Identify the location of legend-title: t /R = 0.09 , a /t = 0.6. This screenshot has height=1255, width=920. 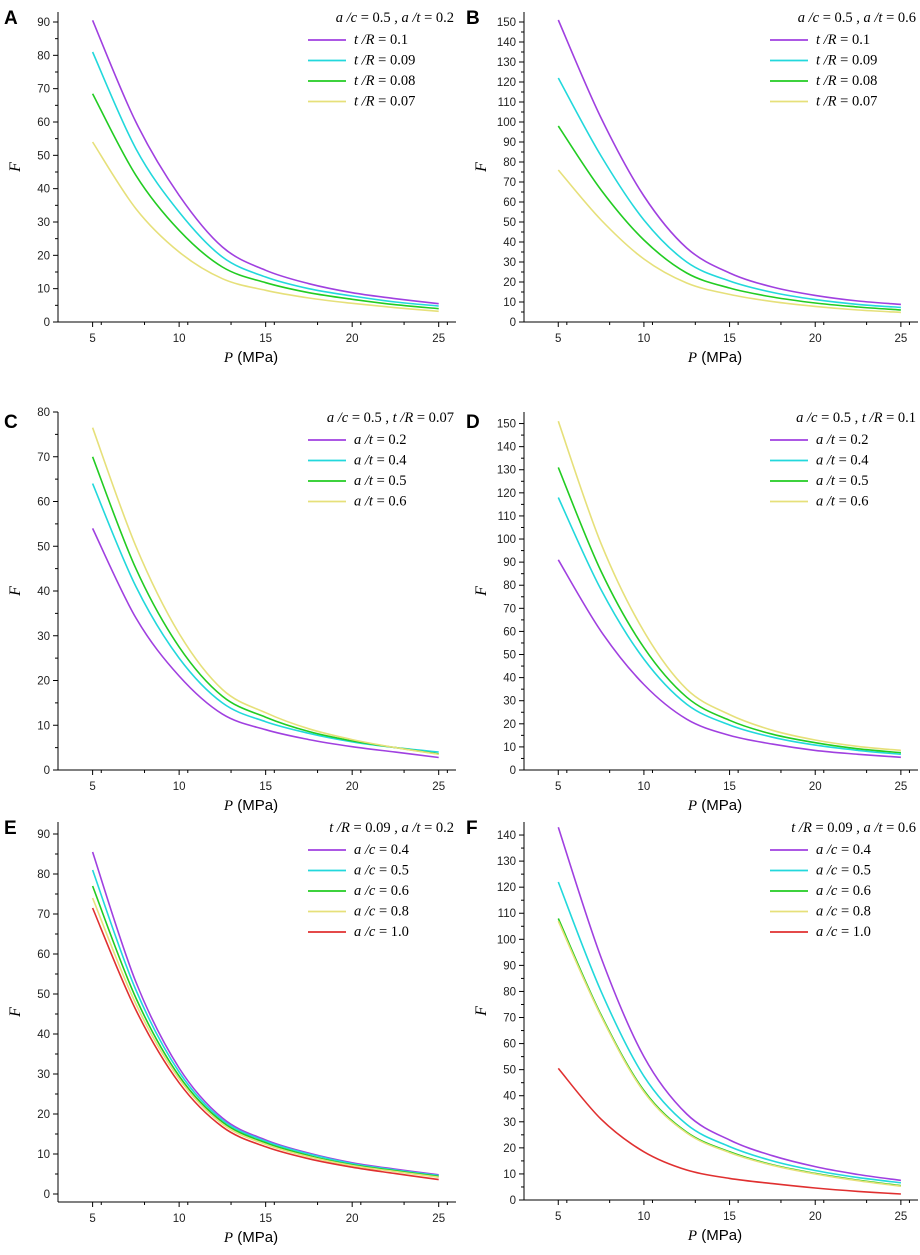
(853, 828).